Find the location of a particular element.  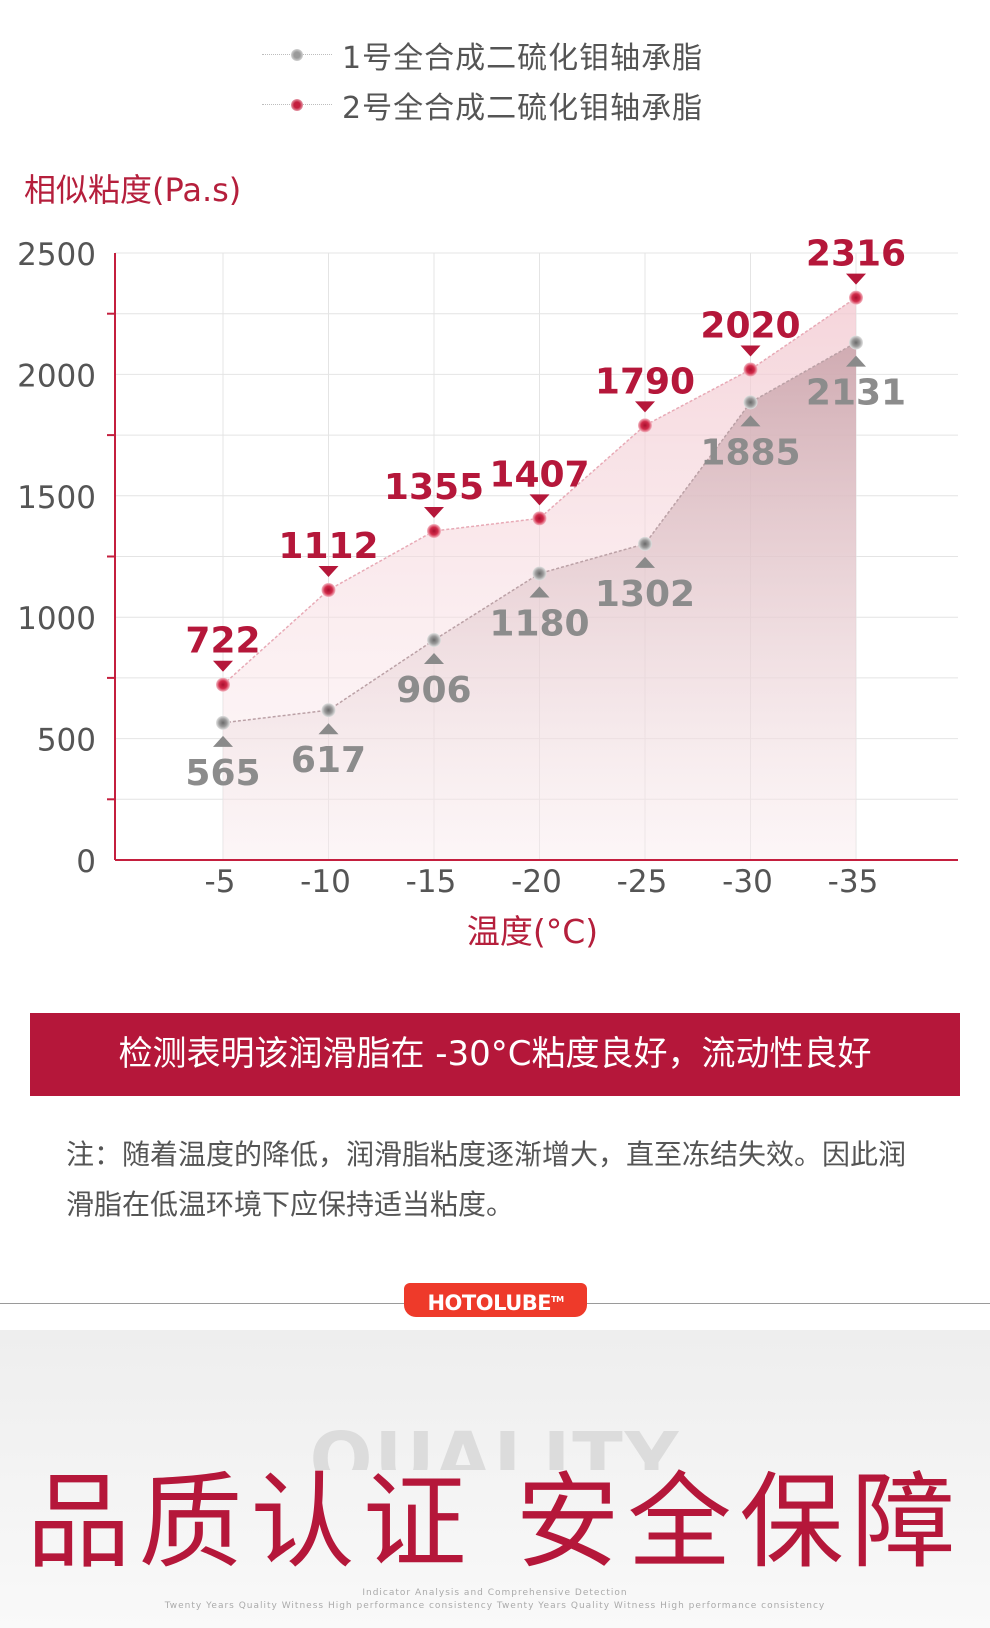

quality-certification-watermark: QUALITY CERTIFICATION is located at coordinates (495, 1443).